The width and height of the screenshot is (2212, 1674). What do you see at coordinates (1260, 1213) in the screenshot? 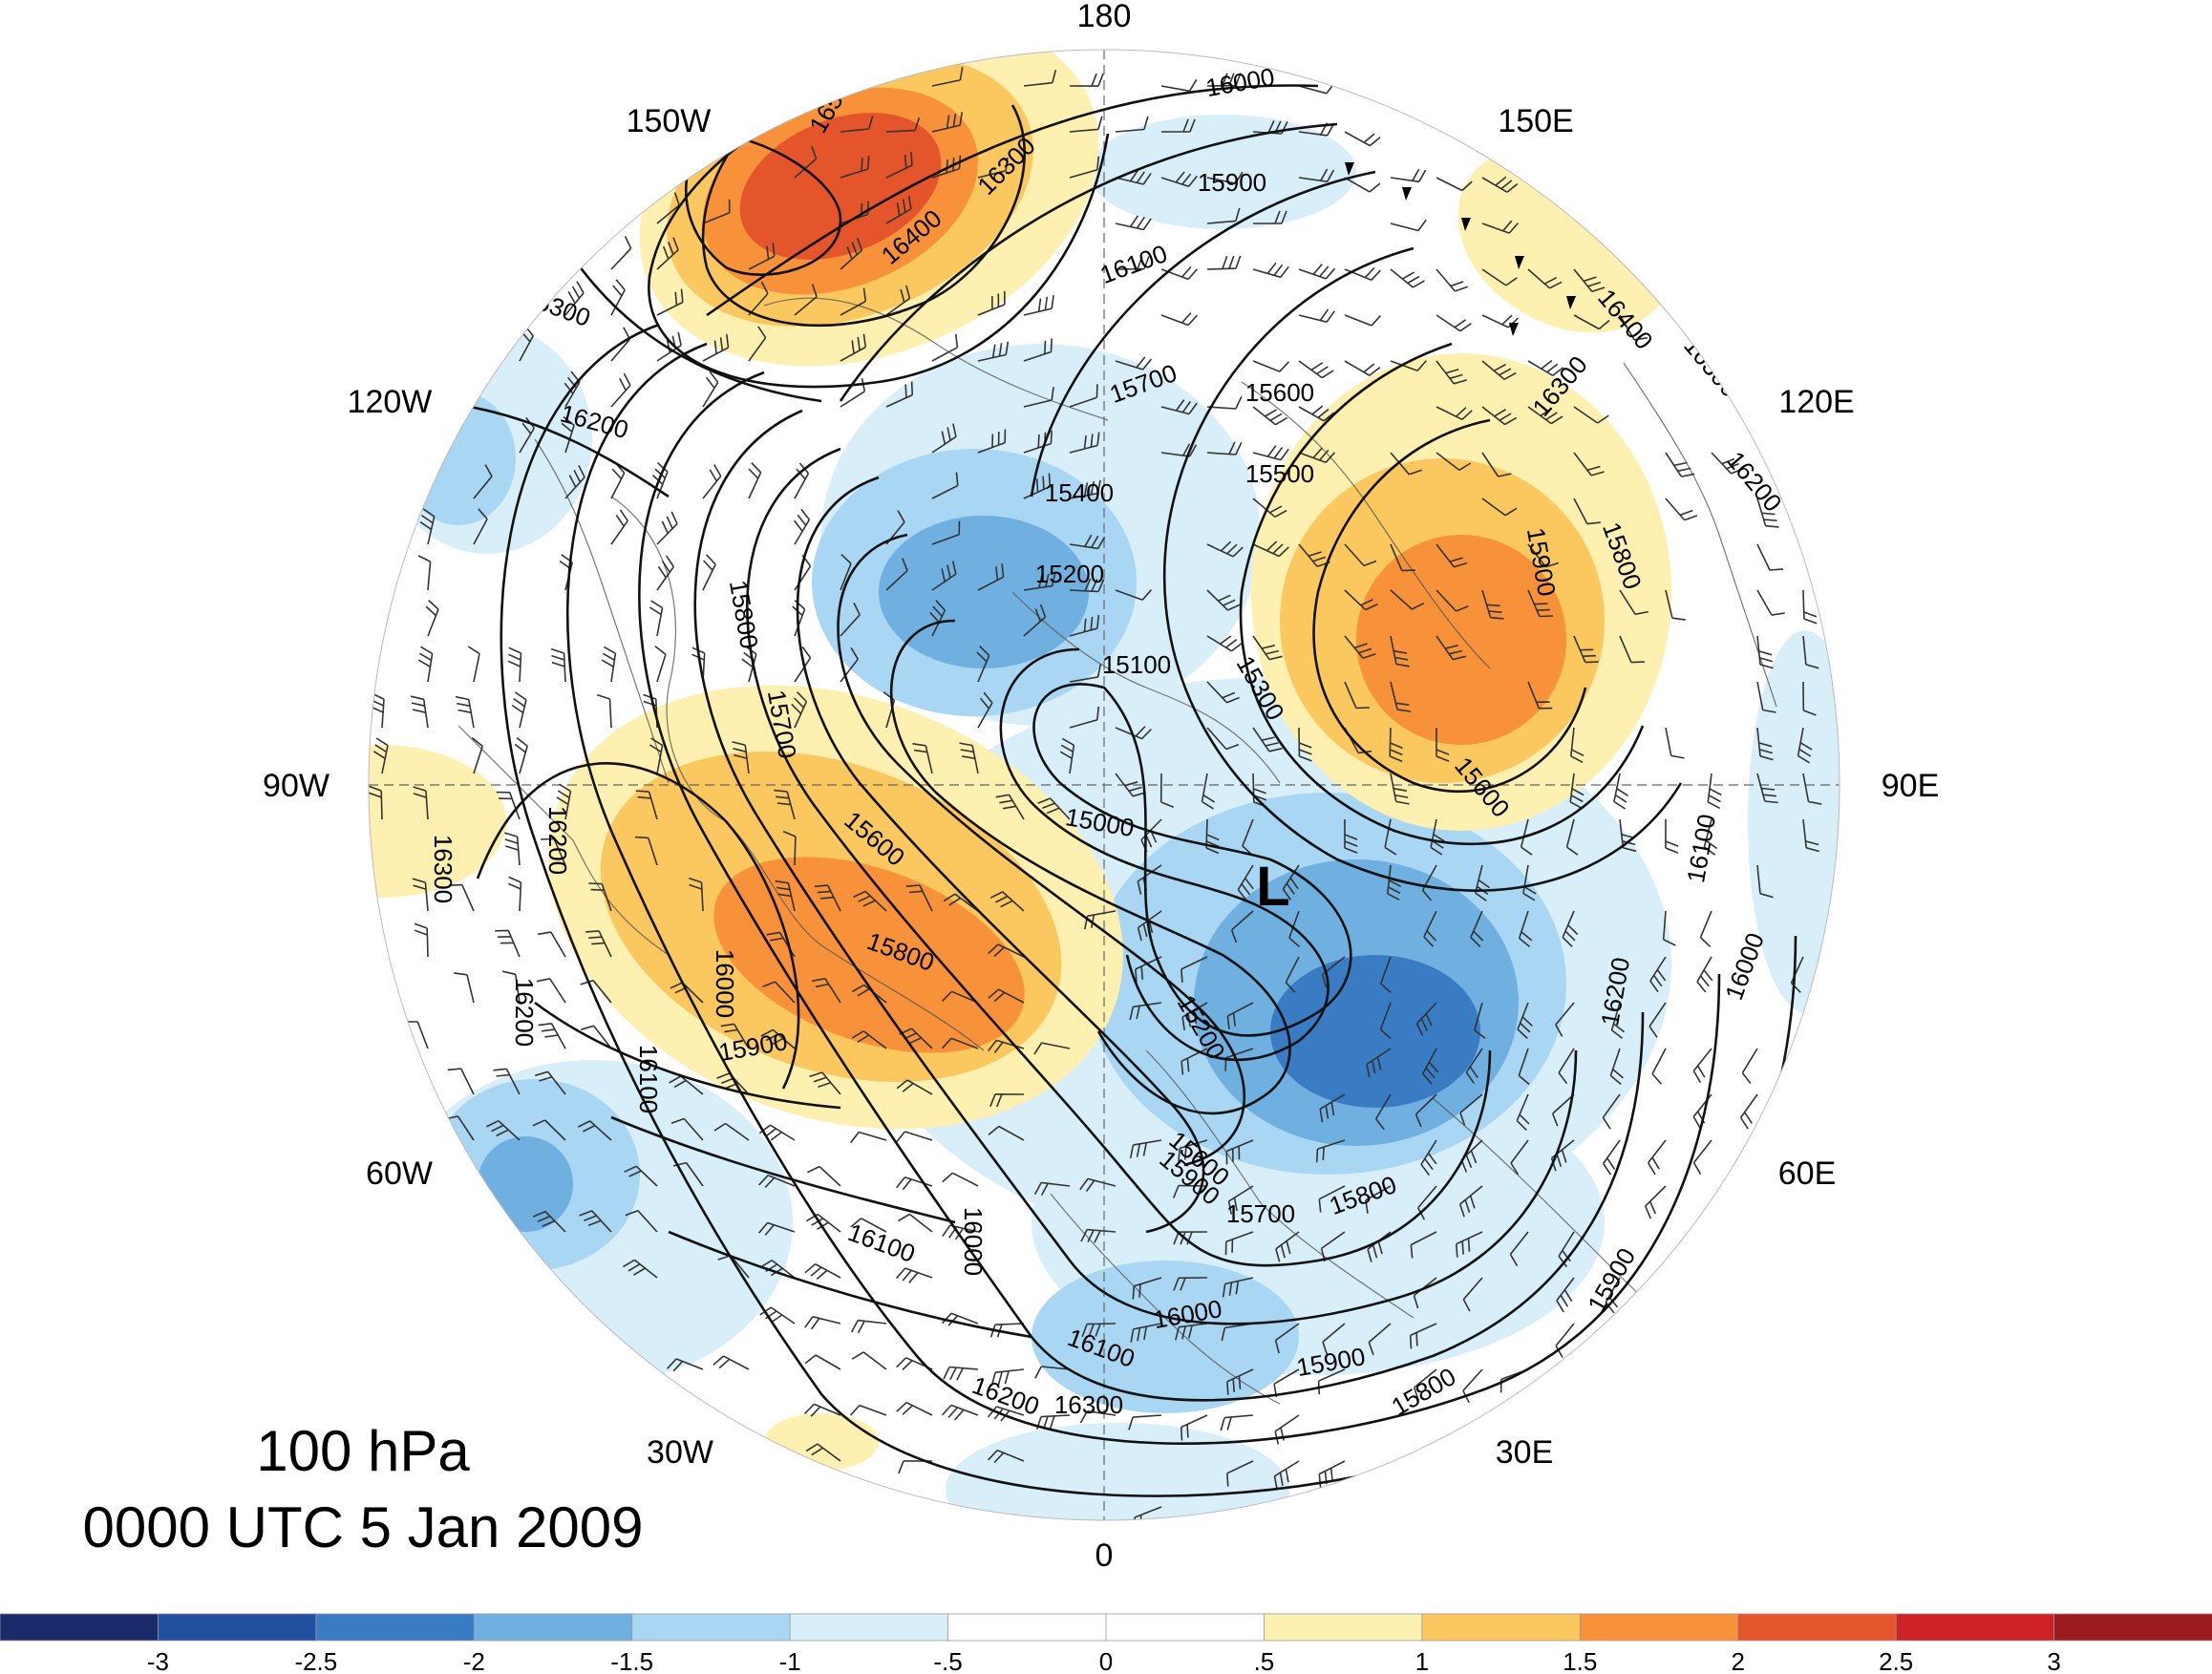
I see `contour-label: 15700` at bounding box center [1260, 1213].